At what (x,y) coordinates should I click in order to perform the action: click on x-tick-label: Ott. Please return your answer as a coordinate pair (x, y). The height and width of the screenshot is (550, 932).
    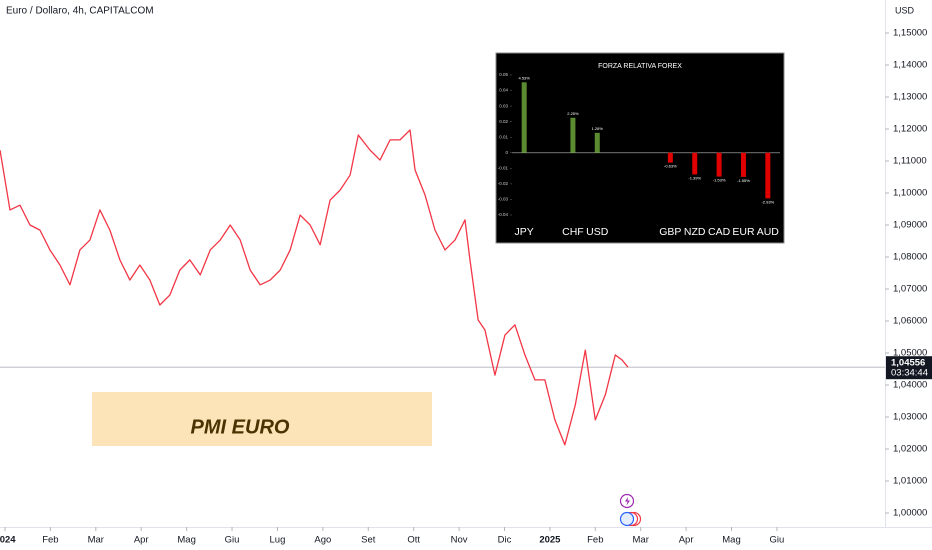
    Looking at the image, I should click on (413, 540).